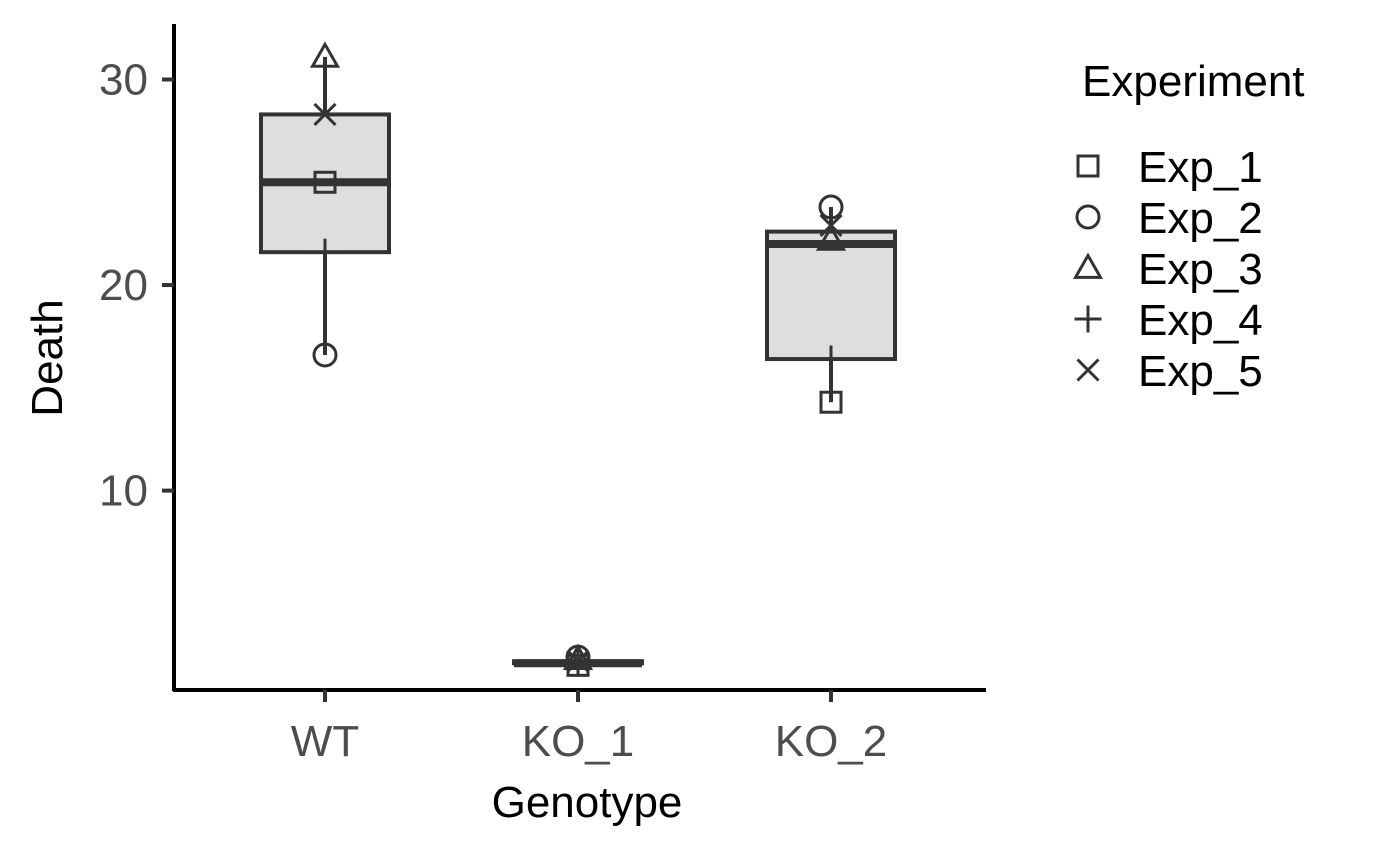 This screenshot has height=866, width=1400. Describe the element at coordinates (578, 741) in the screenshot. I see `x-tick-label: KO_1` at that location.